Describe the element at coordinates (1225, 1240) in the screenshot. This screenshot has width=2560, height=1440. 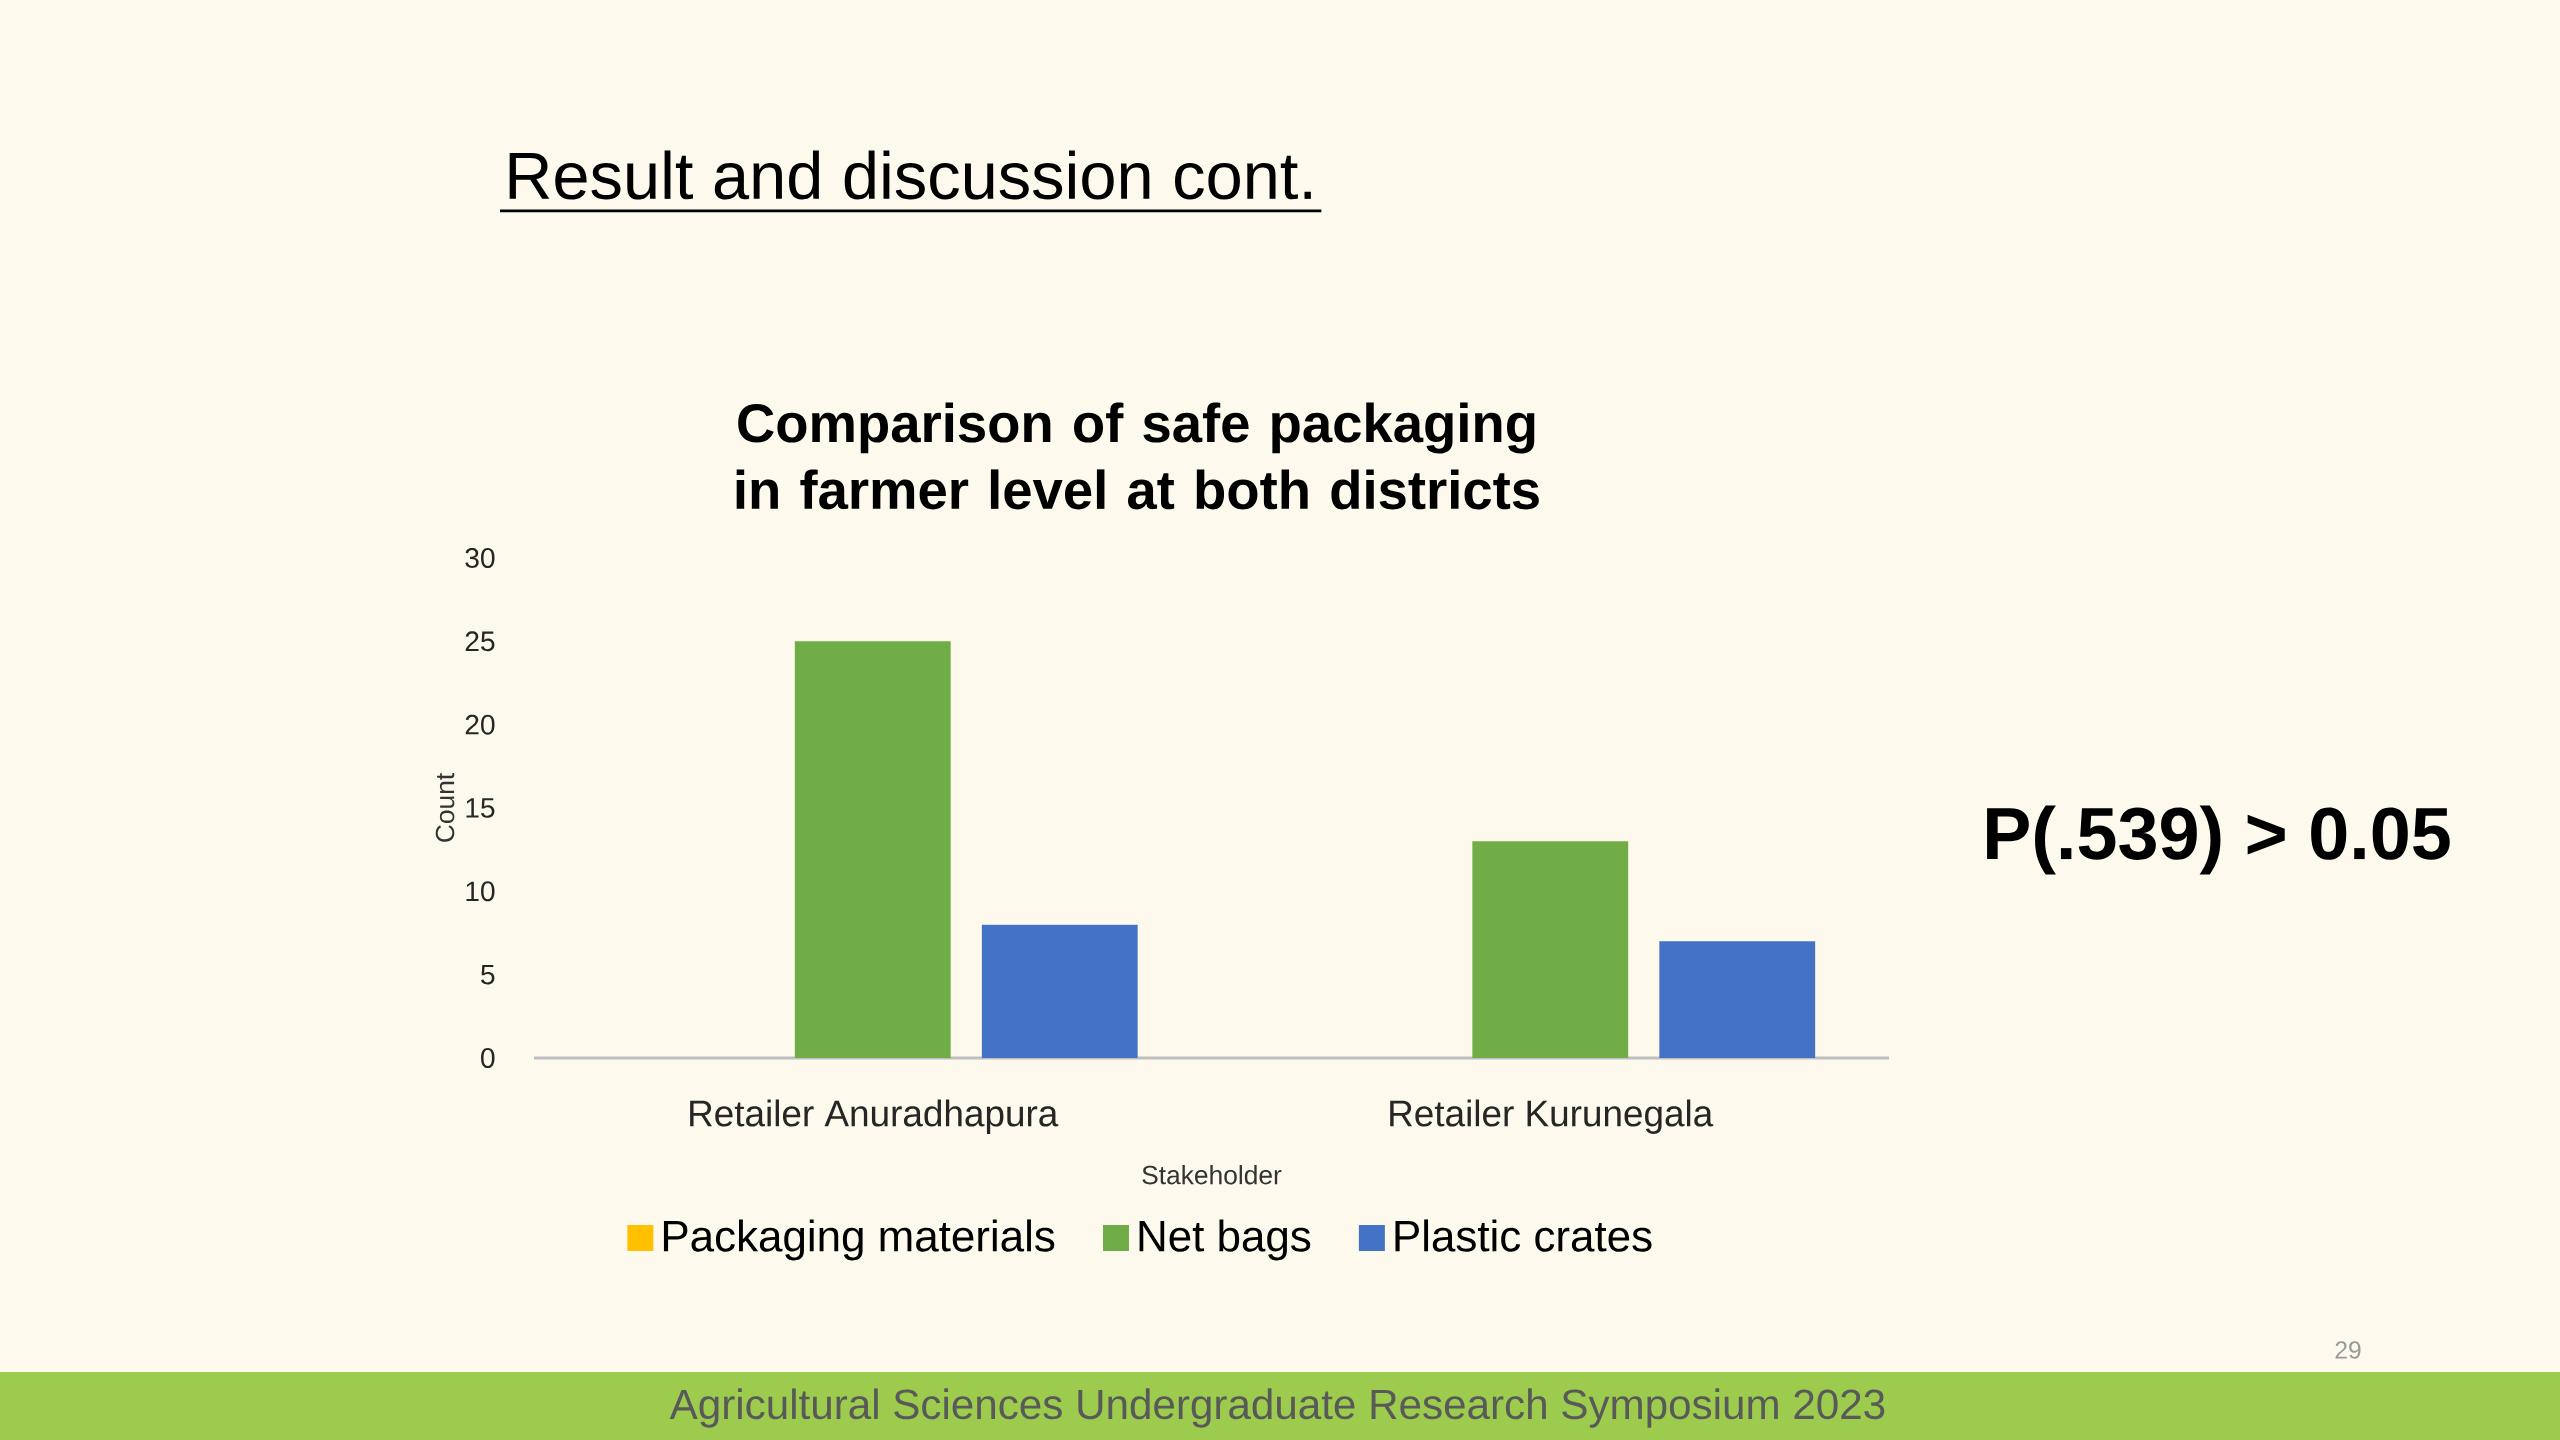
I see `legend-label: Net bags` at that location.